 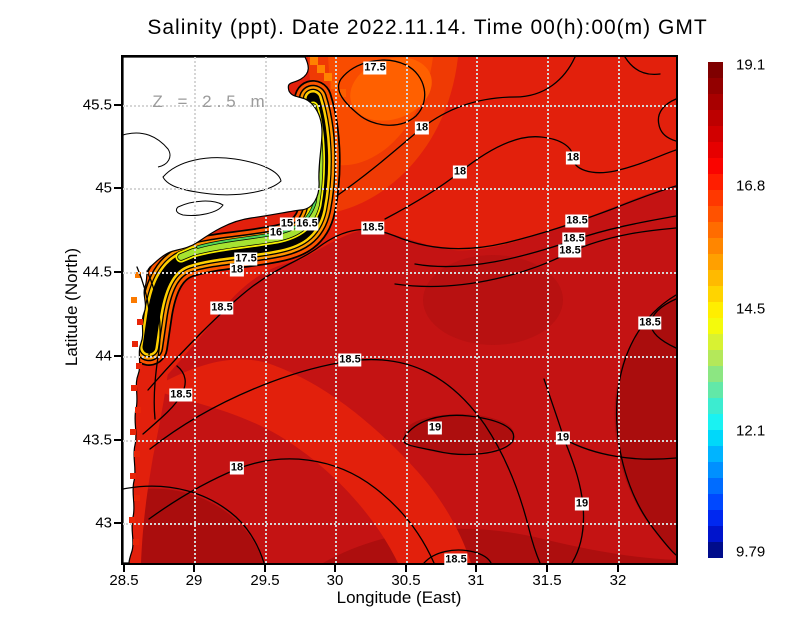 I want to click on inland-contour, so click(x=147, y=150).